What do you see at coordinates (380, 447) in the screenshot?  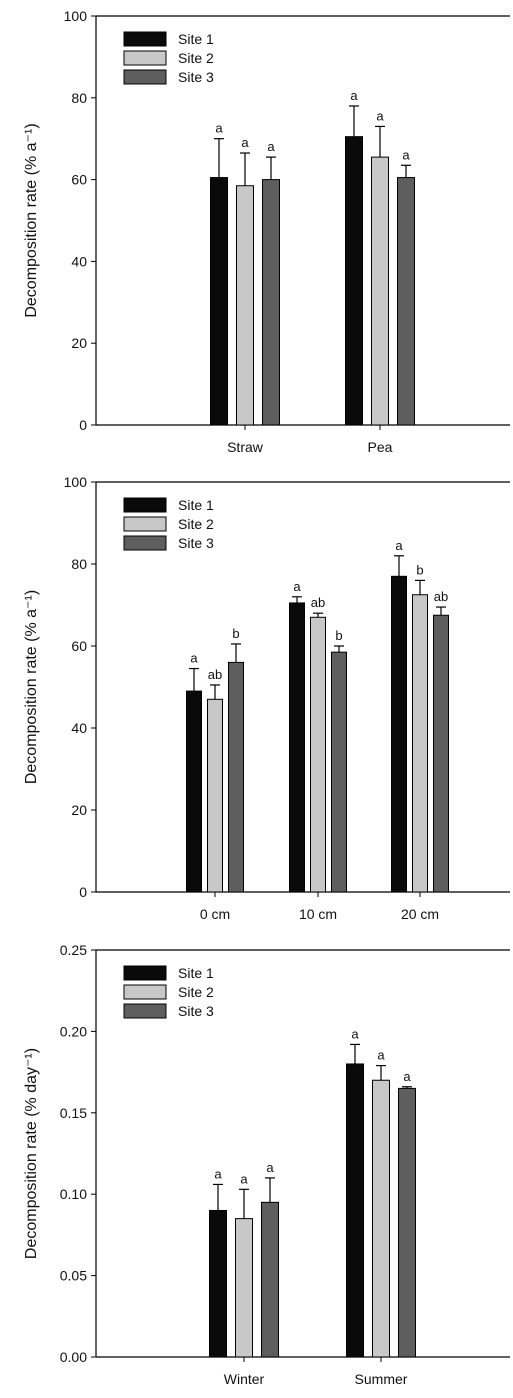 I see `category-label: Pea` at bounding box center [380, 447].